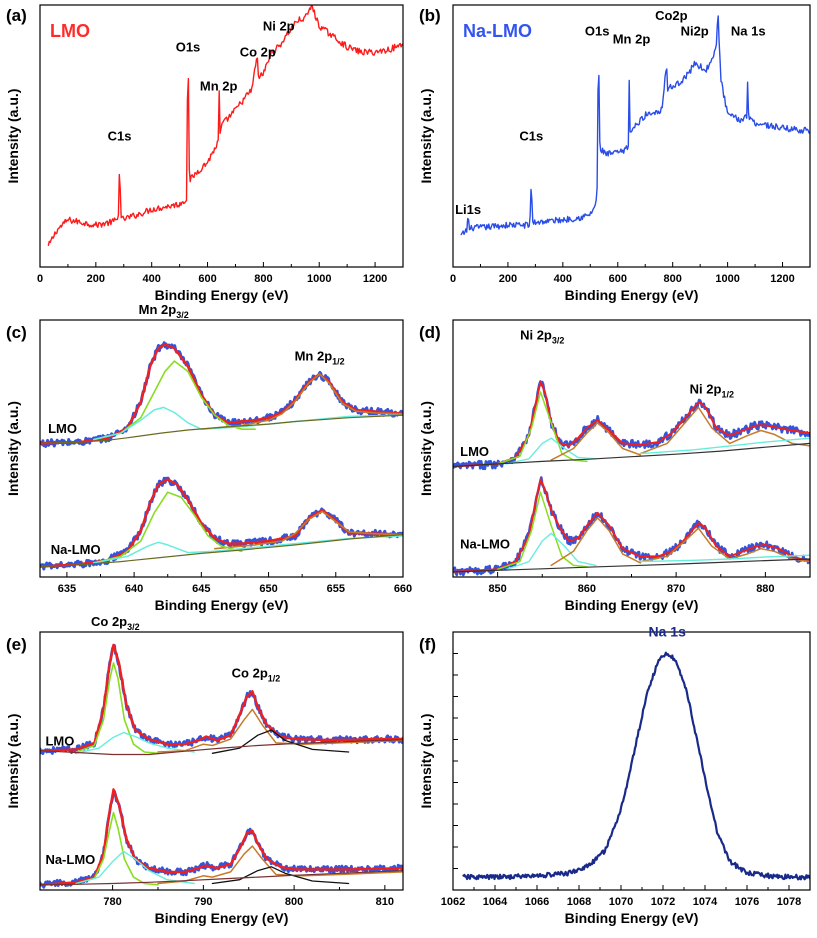  I want to click on x-tick-label: 635, so click(67, 589).